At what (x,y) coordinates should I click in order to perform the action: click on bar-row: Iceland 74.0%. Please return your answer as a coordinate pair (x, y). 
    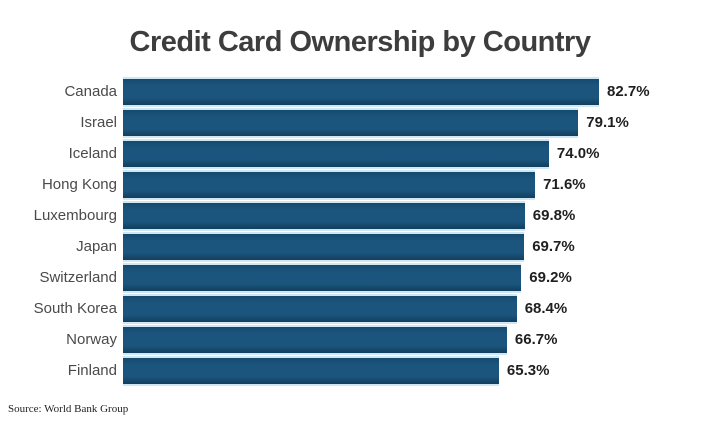
    Looking at the image, I should click on (360, 153).